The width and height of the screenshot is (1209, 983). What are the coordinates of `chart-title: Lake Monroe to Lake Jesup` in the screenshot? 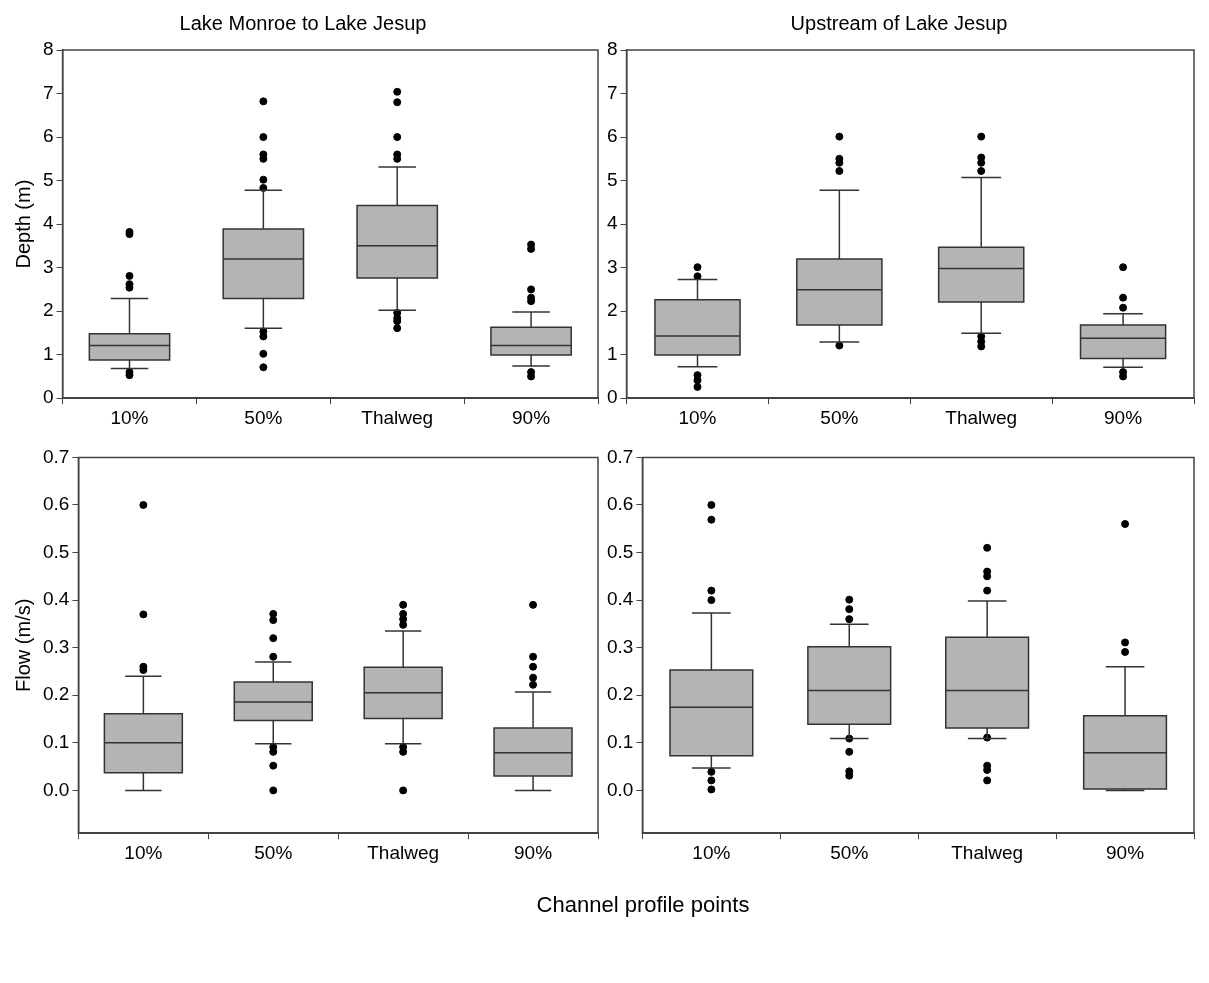 It's located at (303, 22).